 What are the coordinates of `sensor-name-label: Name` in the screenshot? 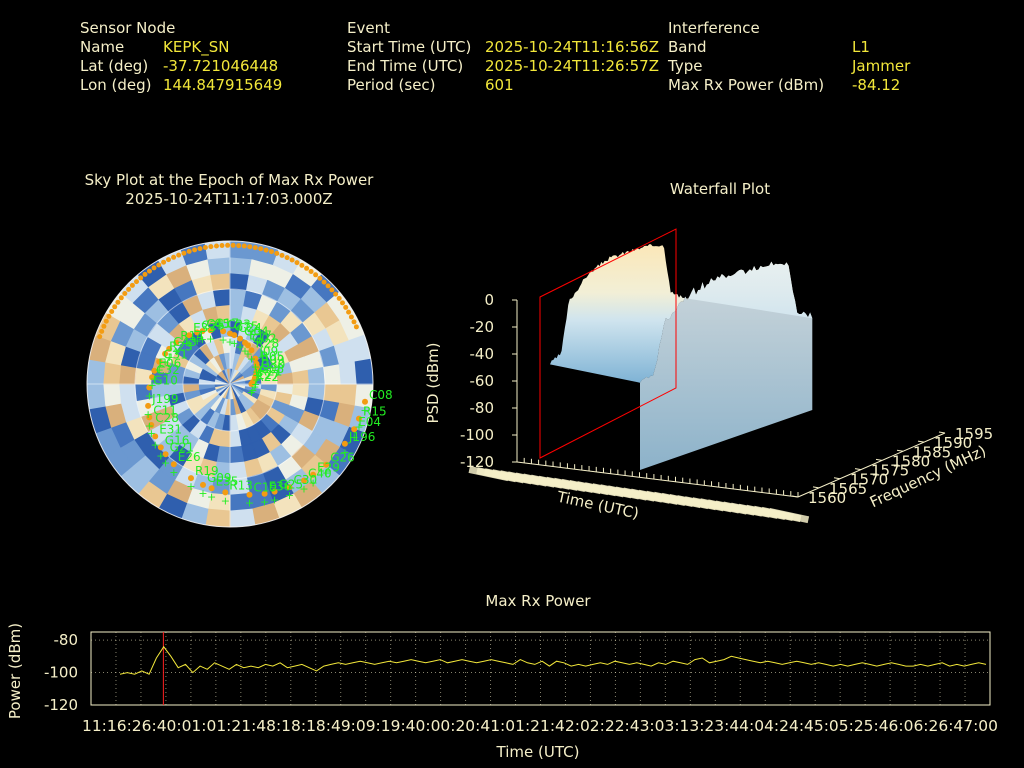 It's located at (102, 47).